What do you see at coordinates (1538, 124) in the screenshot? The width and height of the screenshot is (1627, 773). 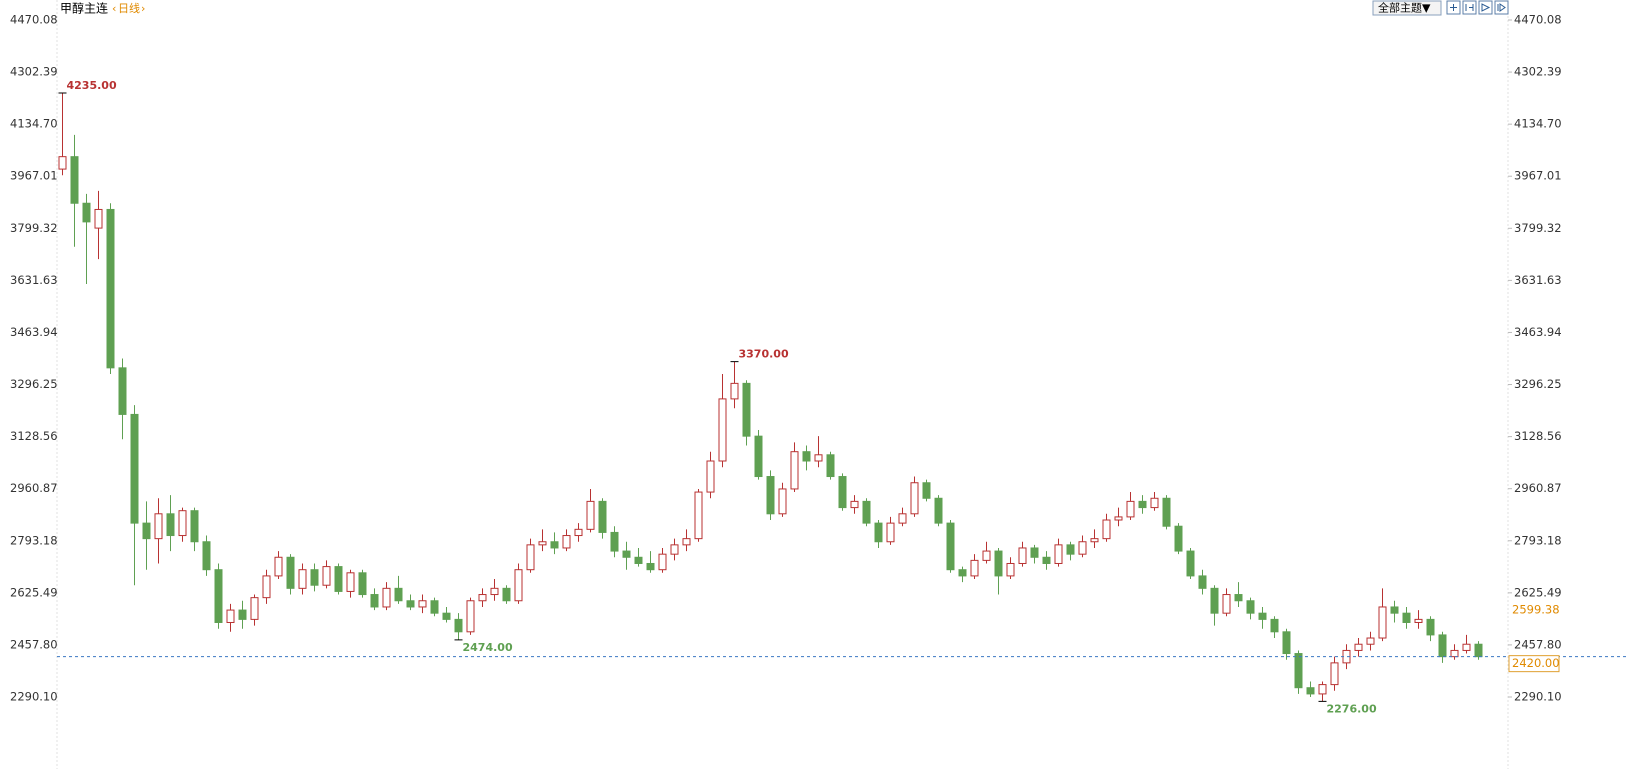 I see `y2-tick-label: 4134.70` at bounding box center [1538, 124].